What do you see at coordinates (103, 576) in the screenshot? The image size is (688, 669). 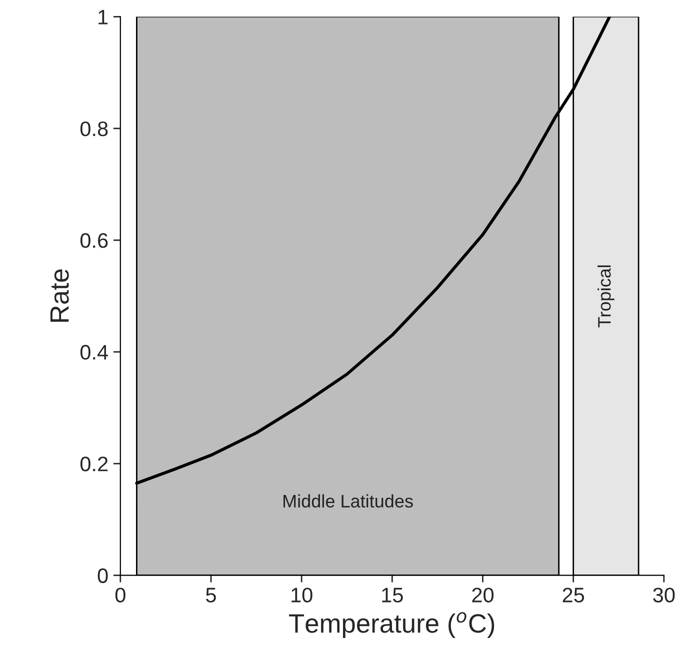 I see `y-tick-label: 0` at bounding box center [103, 576].